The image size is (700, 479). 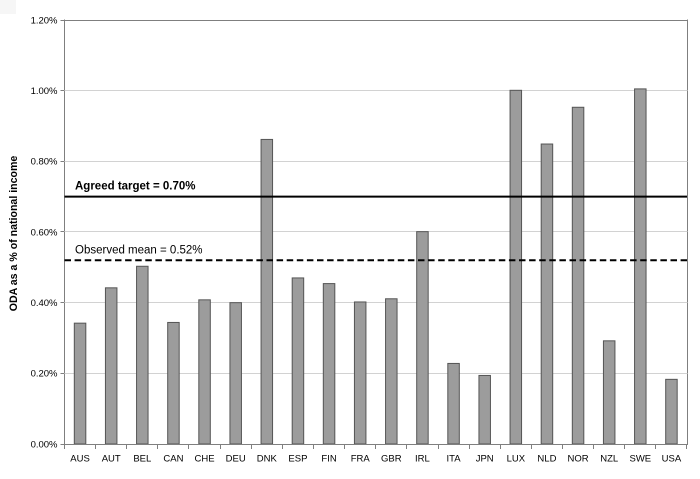 I want to click on svg-text: CAN, so click(x=173, y=459).